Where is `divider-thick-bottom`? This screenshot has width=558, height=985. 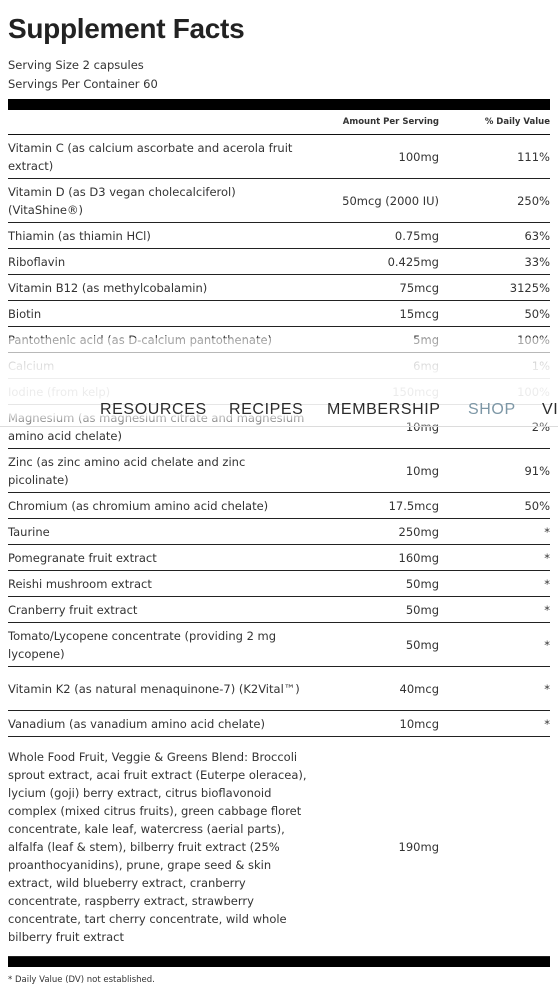 divider-thick-bottom is located at coordinates (279, 962).